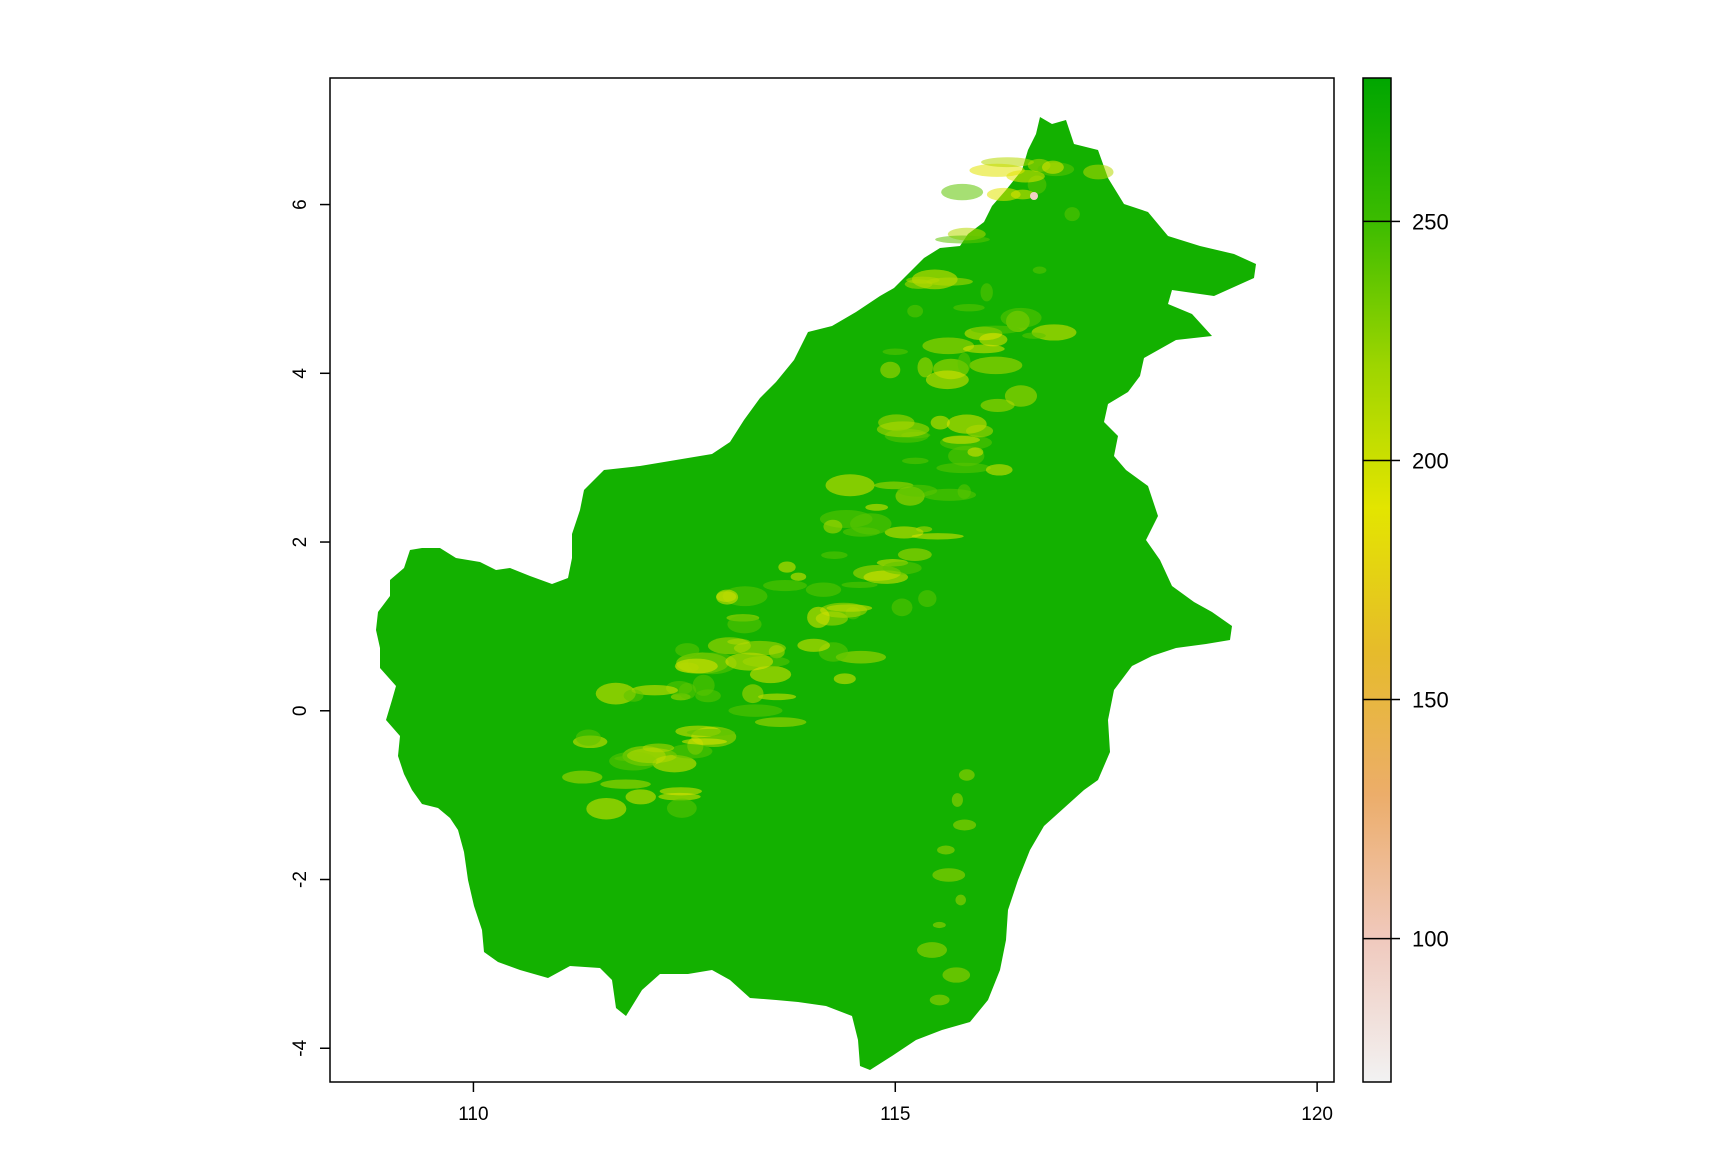 The image size is (1728, 1152). What do you see at coordinates (300, 204) in the screenshot?
I see `y-tick-label: 6` at bounding box center [300, 204].